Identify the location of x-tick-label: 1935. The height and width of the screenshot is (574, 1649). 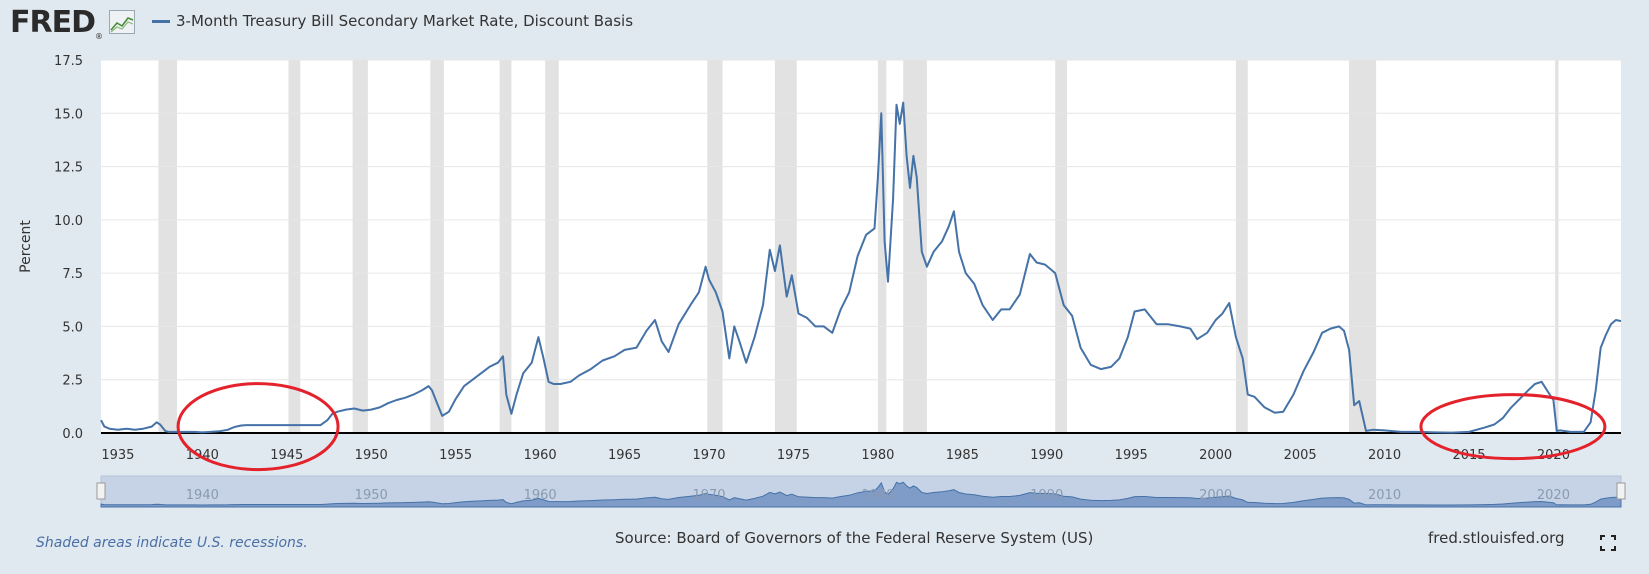
(117, 455).